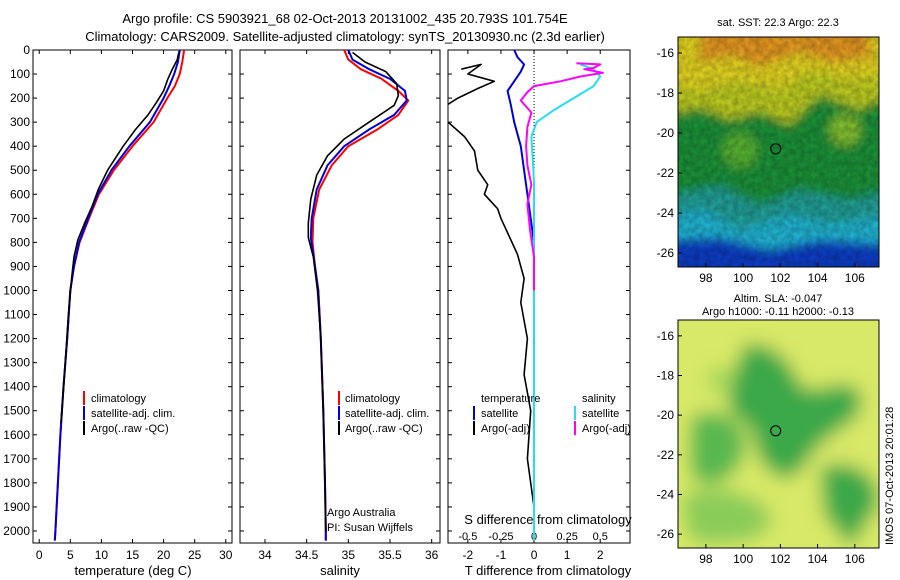  I want to click on temperature-xlabel: temperature (deg C), so click(132, 570).